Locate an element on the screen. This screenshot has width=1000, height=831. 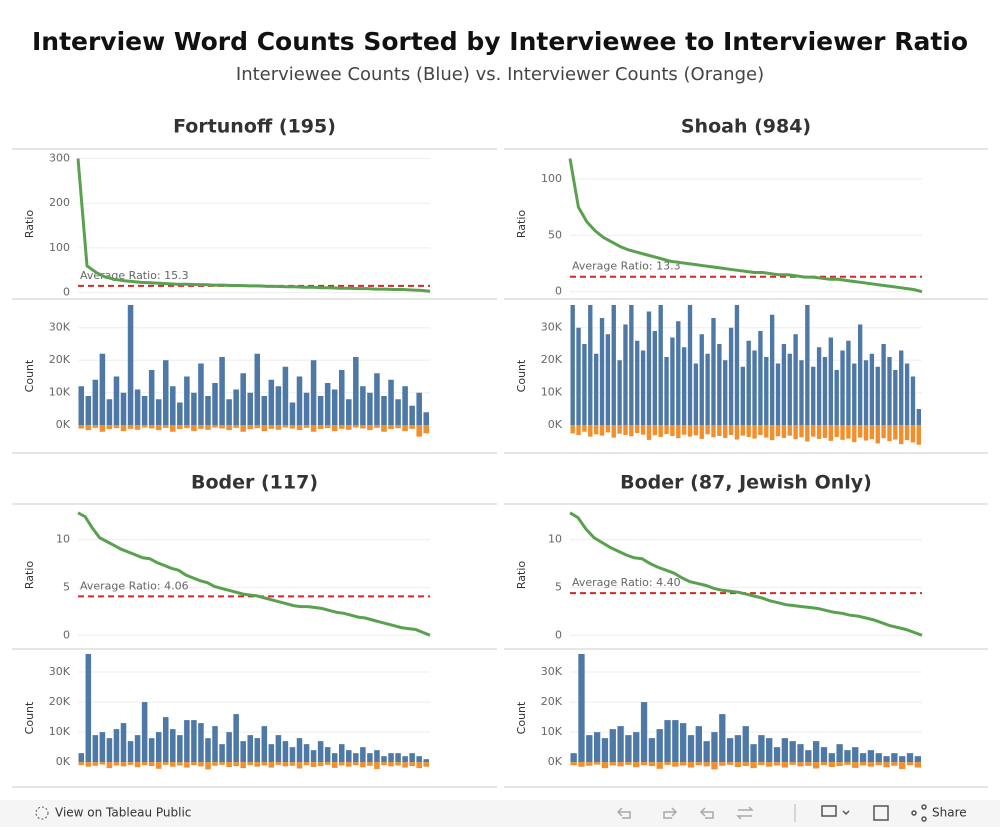
panel-title: Boder (87, Jewish Only) is located at coordinates (746, 483).